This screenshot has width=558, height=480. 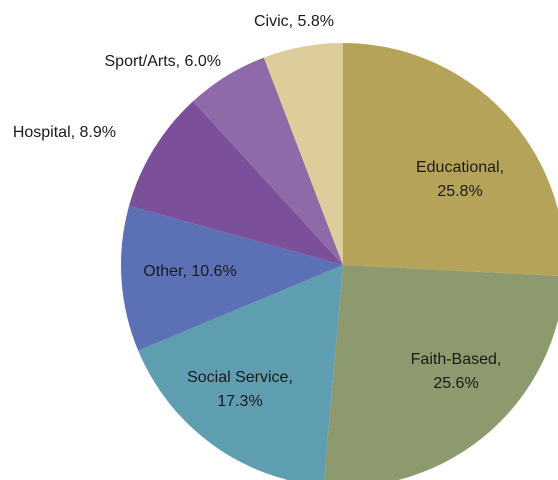 What do you see at coordinates (64, 132) in the screenshot?
I see `data-label: Hospital, 8.9%` at bounding box center [64, 132].